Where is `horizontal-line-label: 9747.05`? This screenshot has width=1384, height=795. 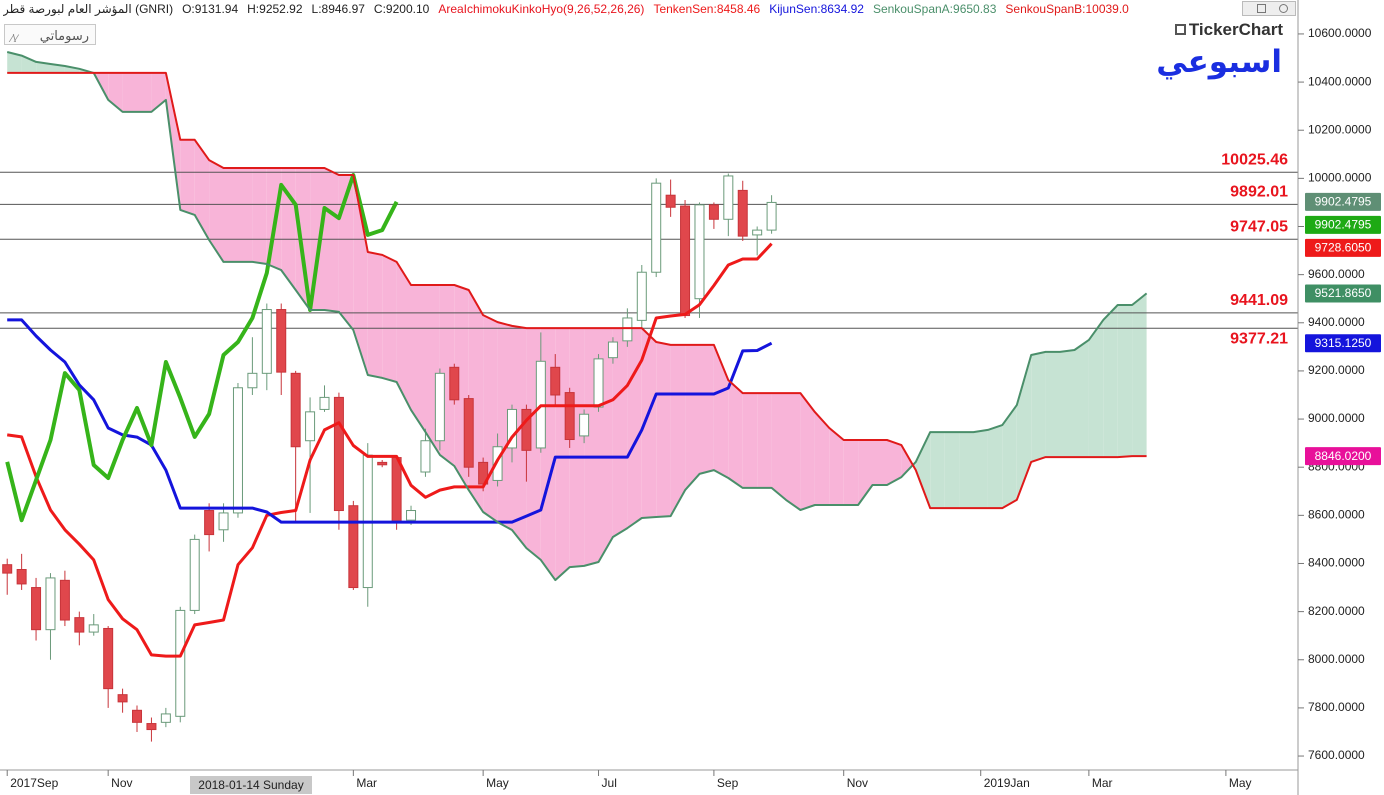 horizontal-line-label: 9747.05 is located at coordinates (1259, 226).